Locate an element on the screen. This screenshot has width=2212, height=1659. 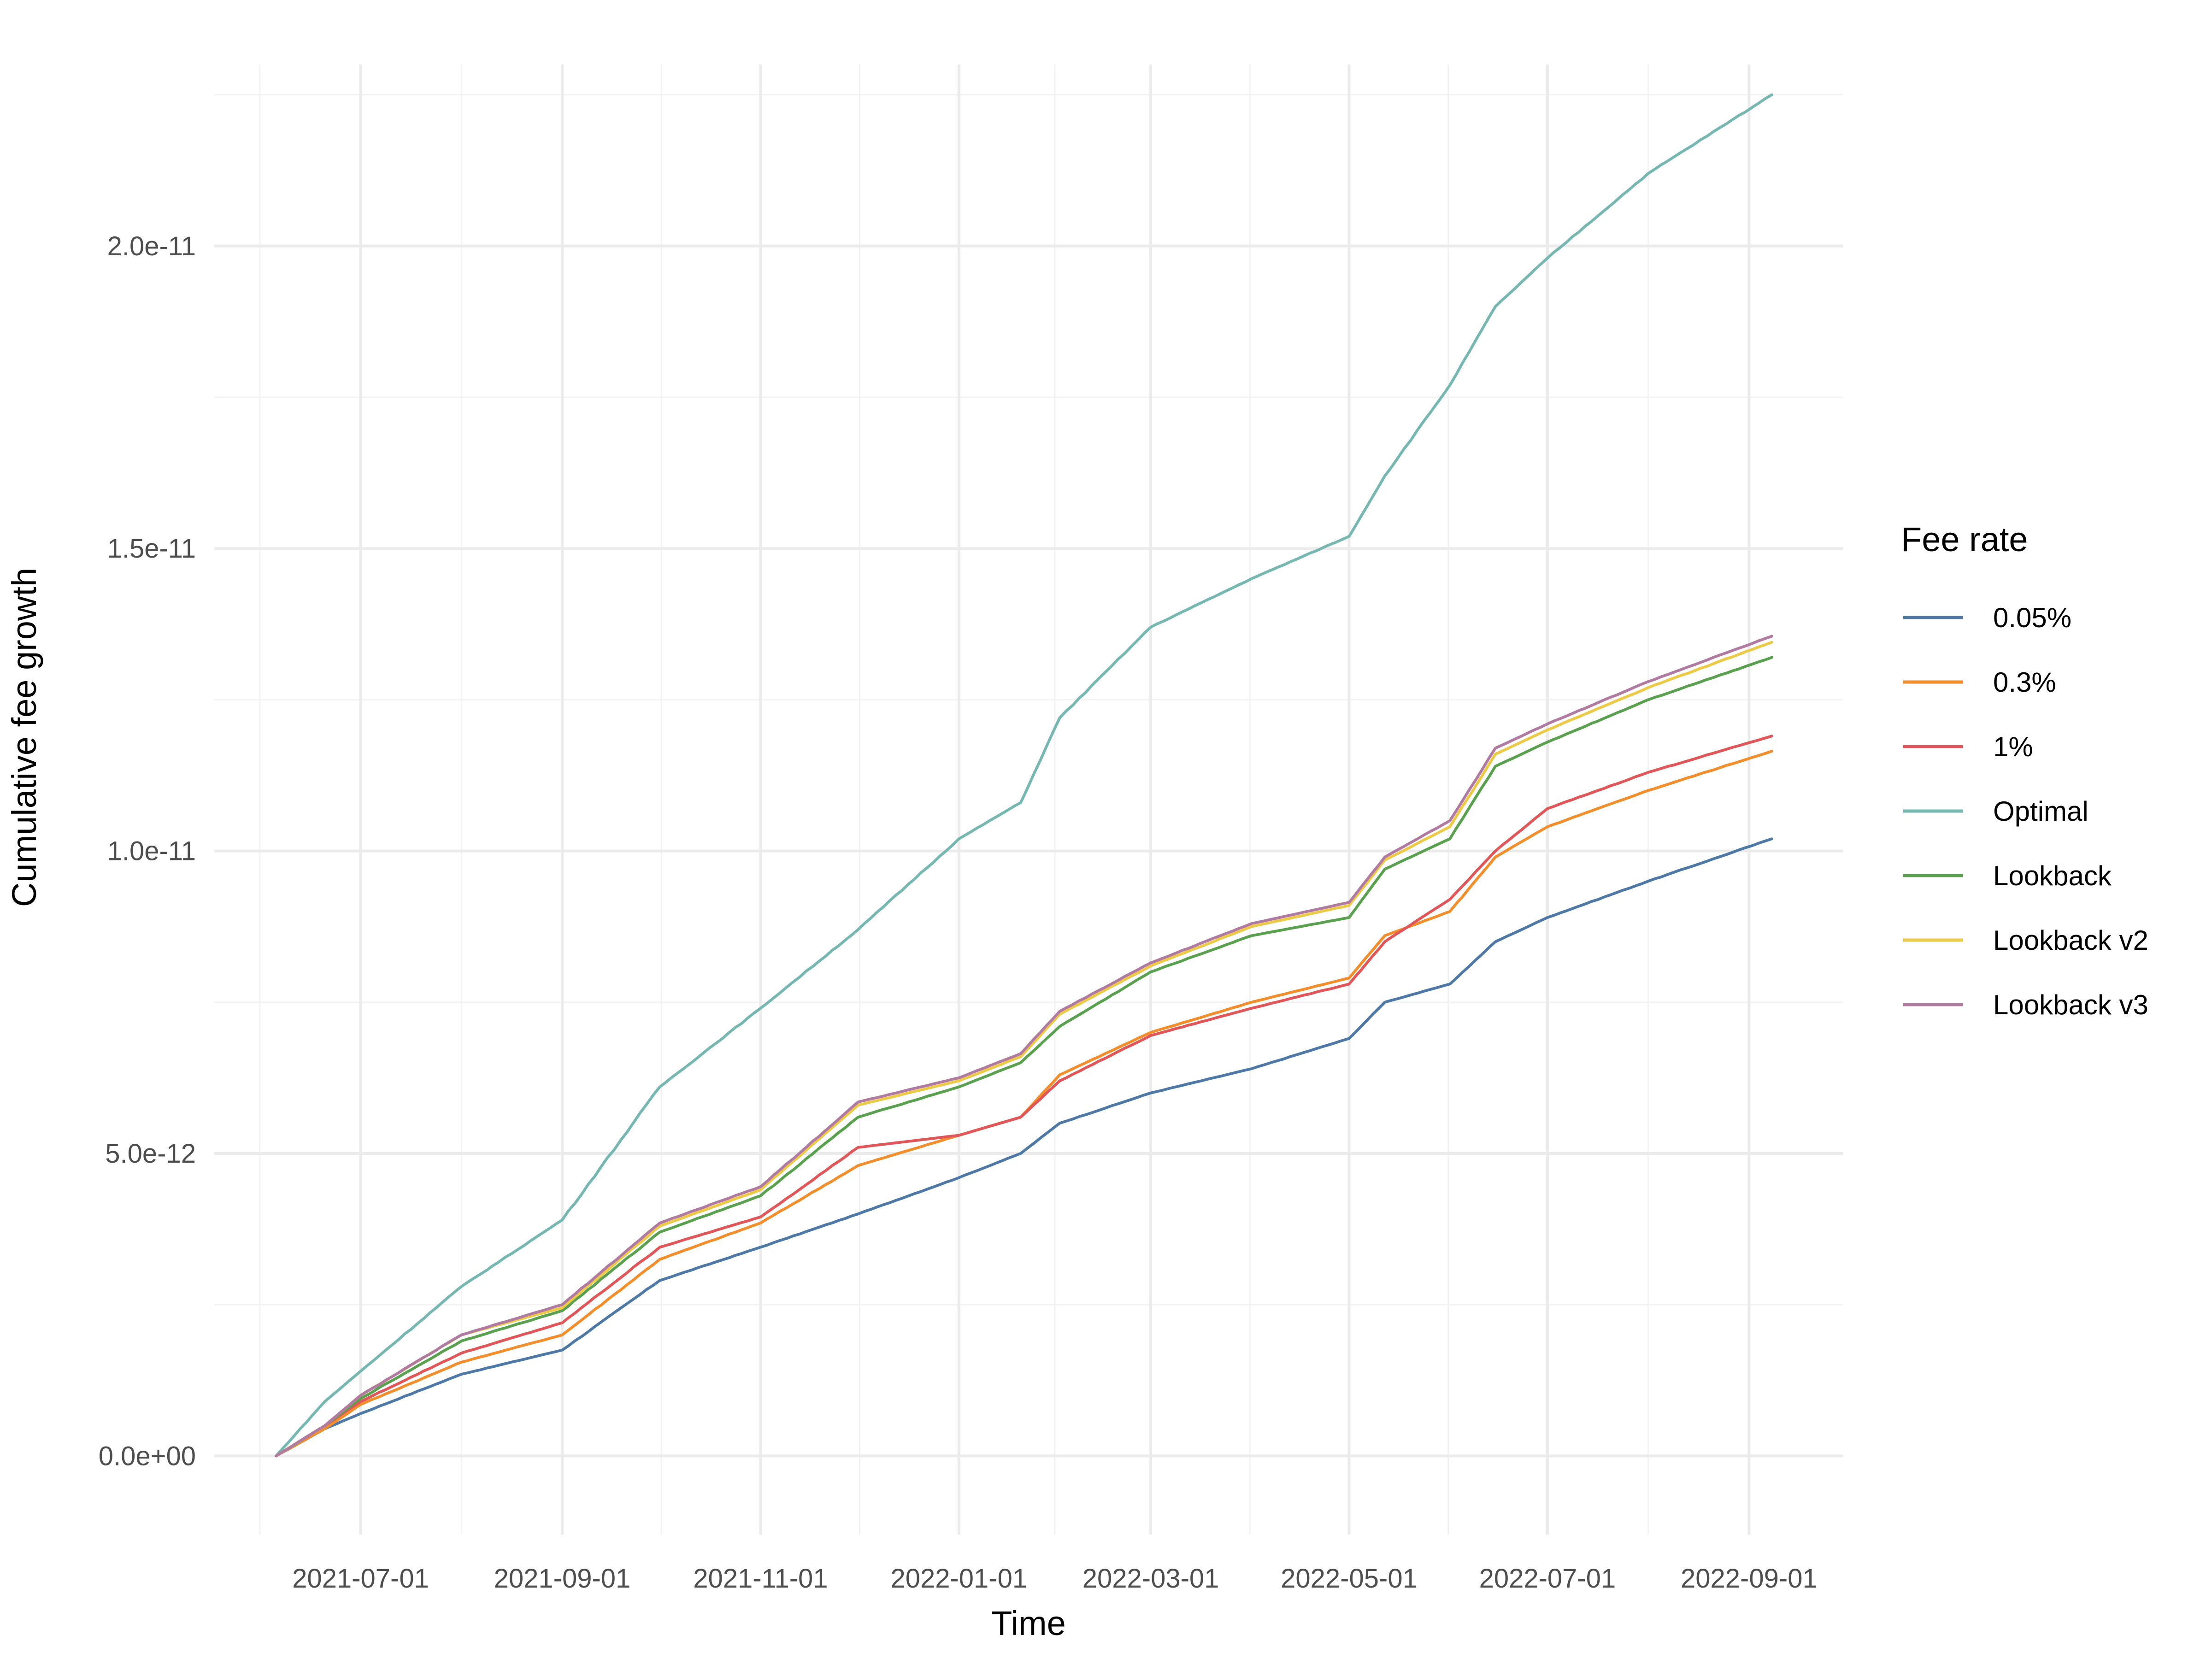
x-axis-title: Time is located at coordinates (1028, 1623).